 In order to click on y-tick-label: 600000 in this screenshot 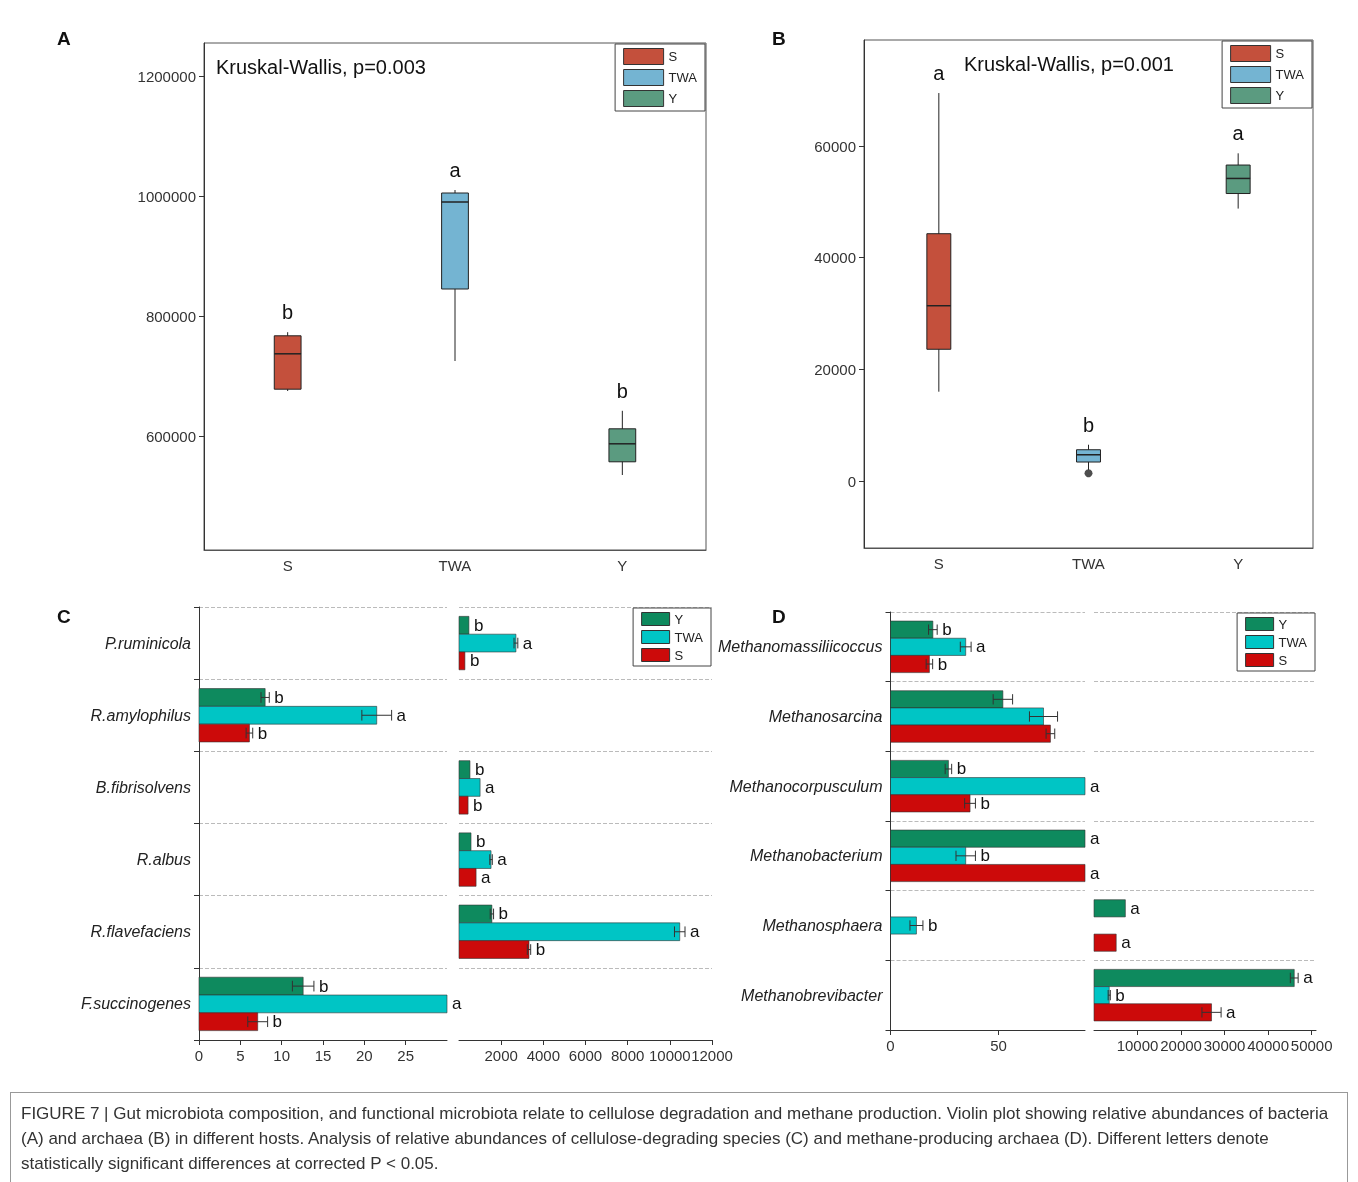, I will do `click(170, 436)`.